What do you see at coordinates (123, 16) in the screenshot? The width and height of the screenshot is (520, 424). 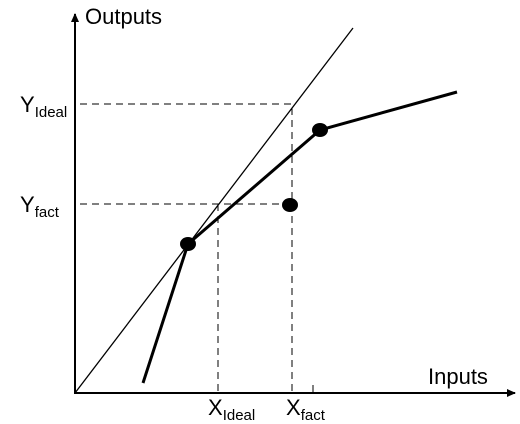 I see `y-axis-label: Outputs` at bounding box center [123, 16].